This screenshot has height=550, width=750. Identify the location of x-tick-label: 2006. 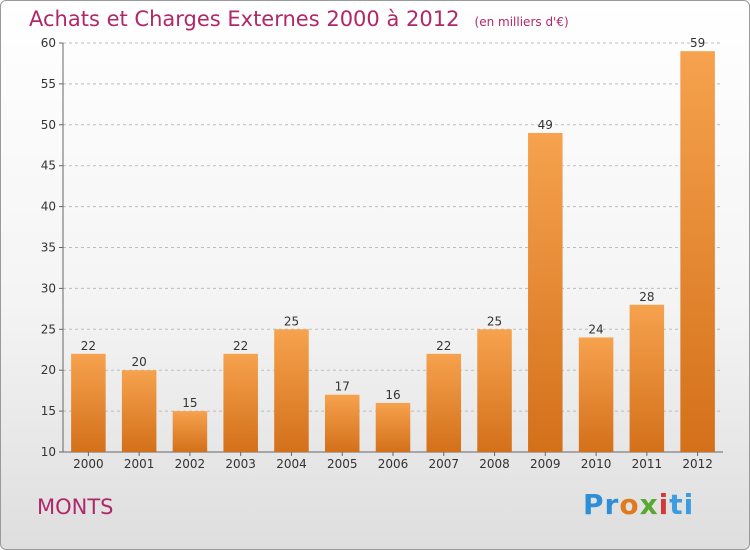
(393, 464).